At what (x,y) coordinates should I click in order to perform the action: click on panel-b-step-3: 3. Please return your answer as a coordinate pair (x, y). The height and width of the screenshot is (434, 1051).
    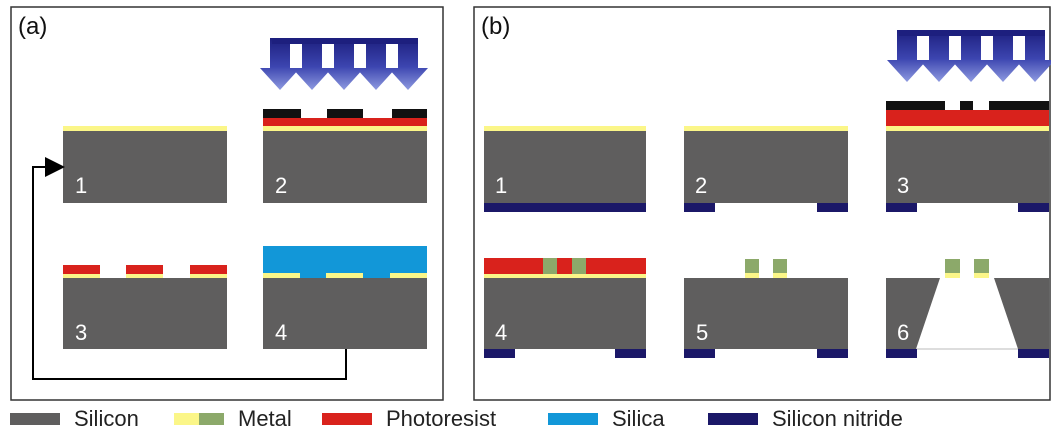
    Looking at the image, I should click on (968, 121).